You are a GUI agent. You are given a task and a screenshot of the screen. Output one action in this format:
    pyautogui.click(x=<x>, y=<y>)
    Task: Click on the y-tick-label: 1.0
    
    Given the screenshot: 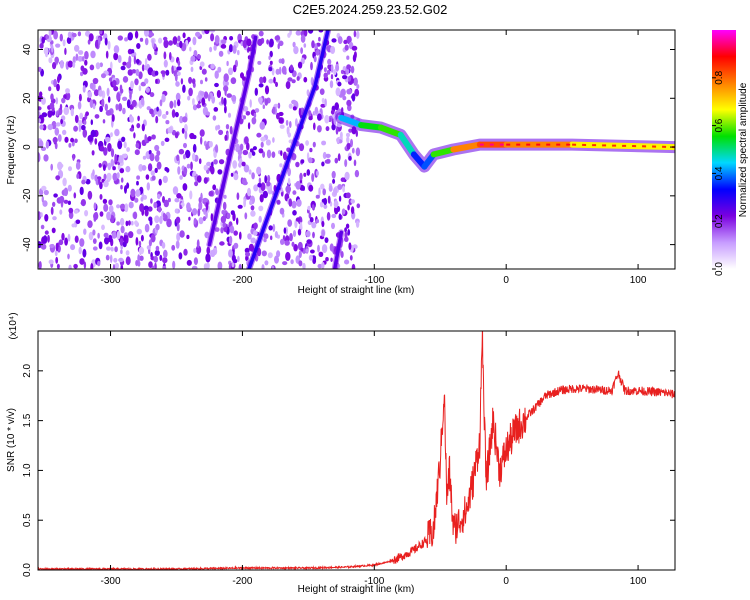 What is the action you would take?
    pyautogui.click(x=27, y=470)
    